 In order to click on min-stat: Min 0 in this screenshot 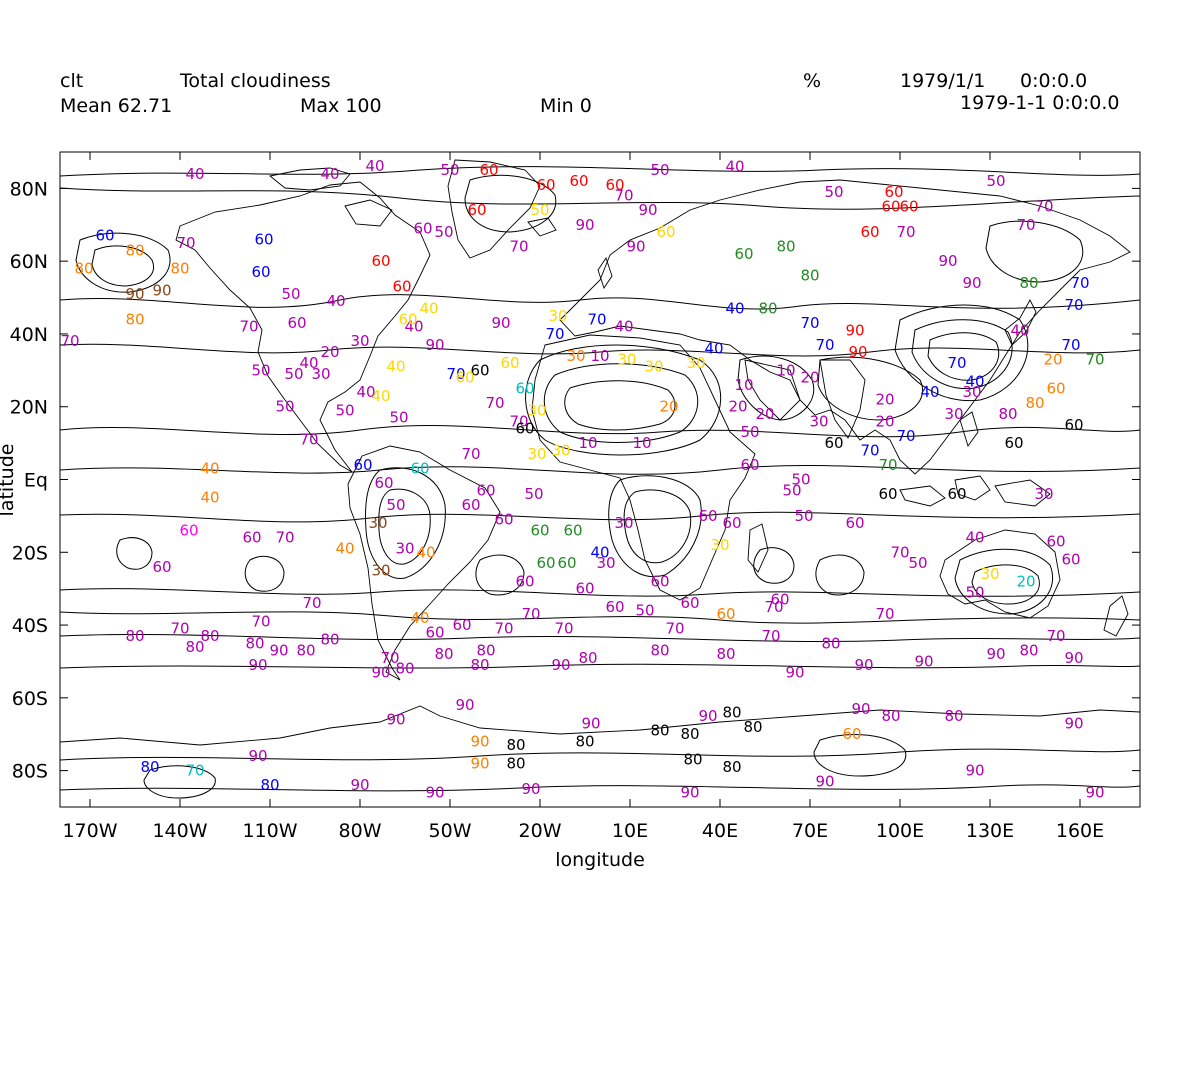, I will do `click(566, 106)`.